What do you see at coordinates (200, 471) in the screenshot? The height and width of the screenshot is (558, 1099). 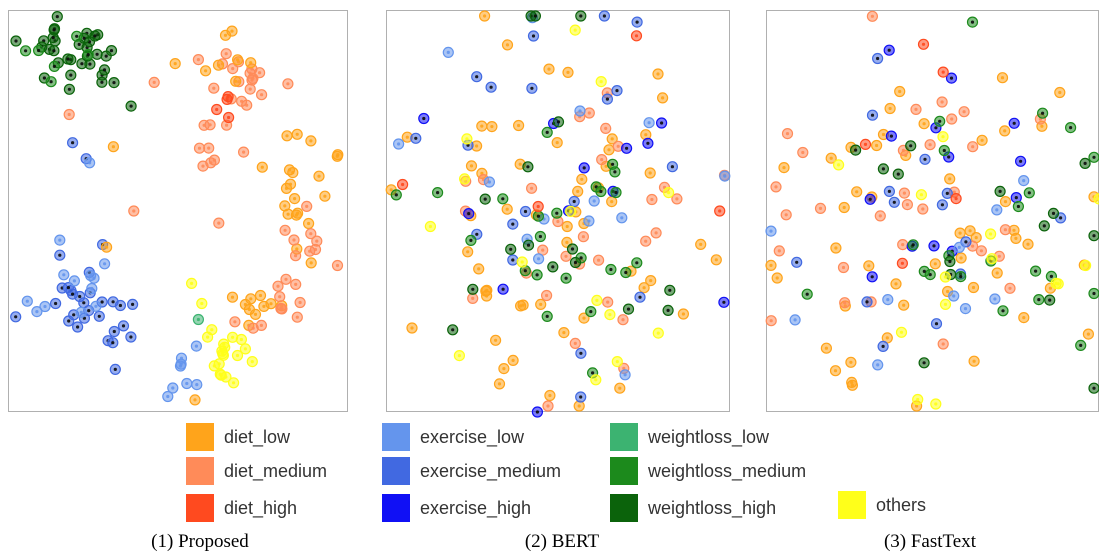 I see `legend-swatch` at bounding box center [200, 471].